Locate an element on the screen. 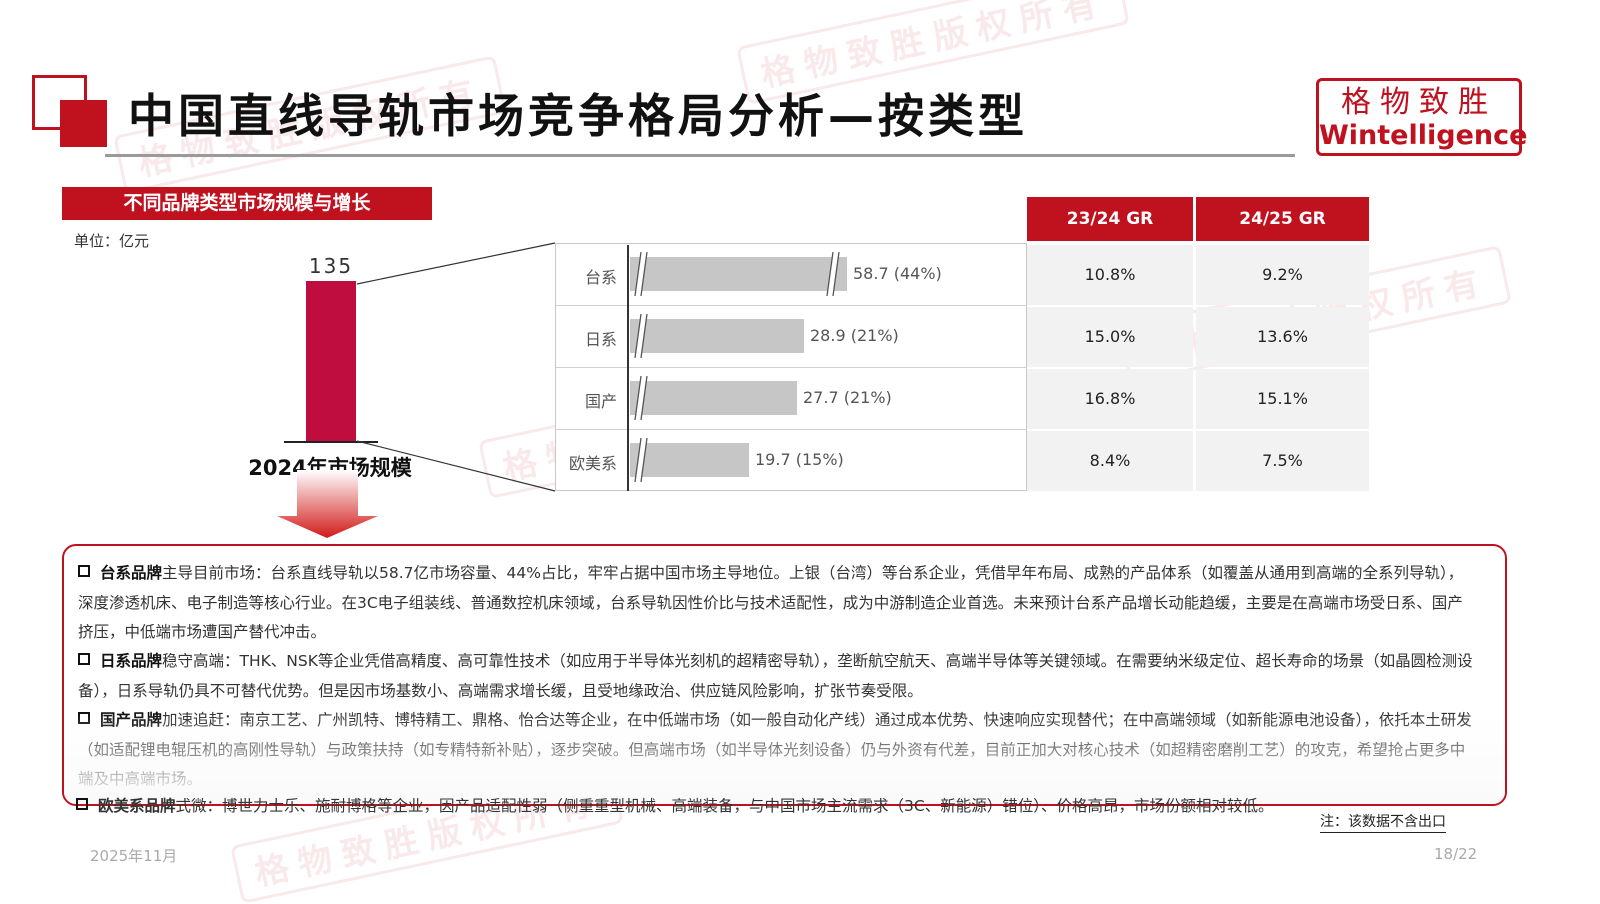 Image resolution: width=1600 pixels, height=904 pixels. bar-value-label: 28.9 (21%) is located at coordinates (854, 335).